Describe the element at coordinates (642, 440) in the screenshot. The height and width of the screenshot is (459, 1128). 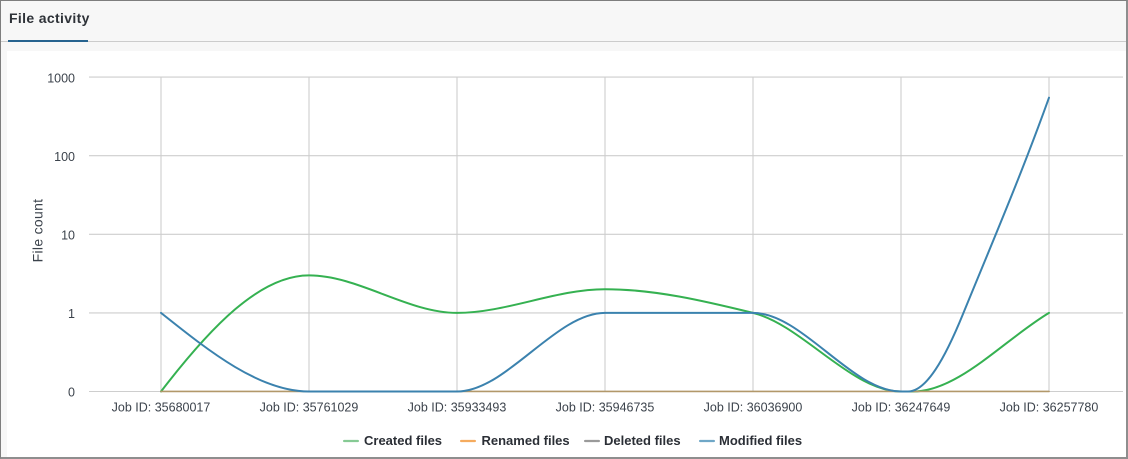
I see `svg-text: Deleted files` at that location.